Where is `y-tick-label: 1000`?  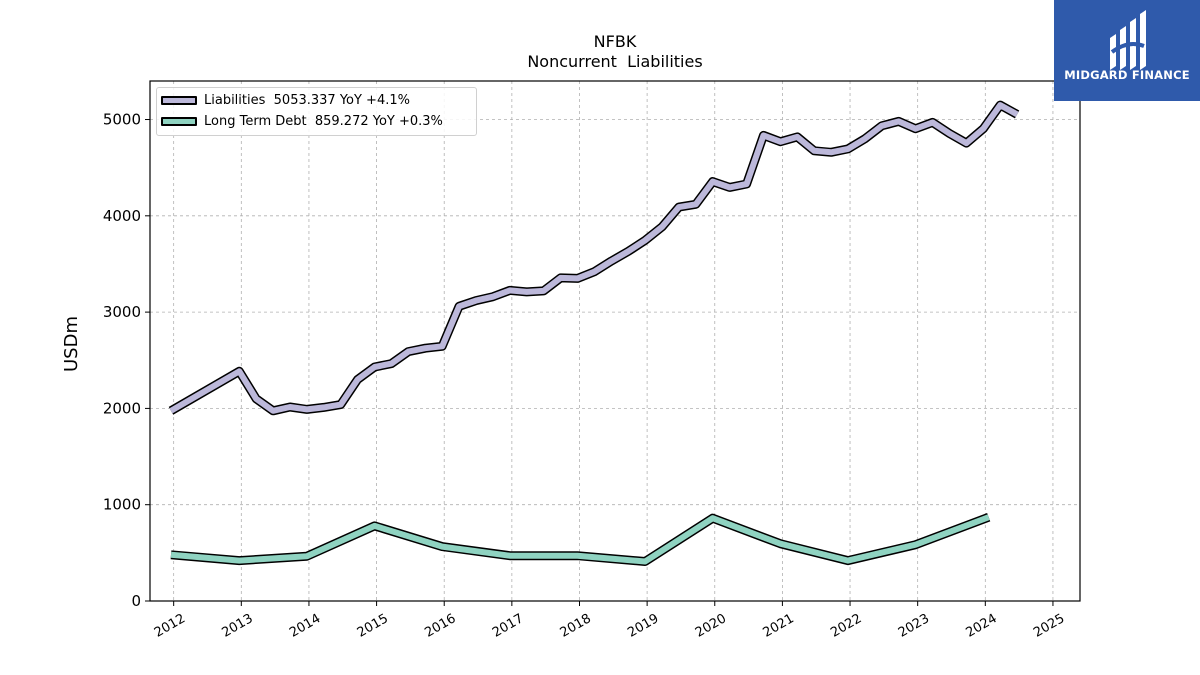 y-tick-label: 1000 is located at coordinates (122, 505).